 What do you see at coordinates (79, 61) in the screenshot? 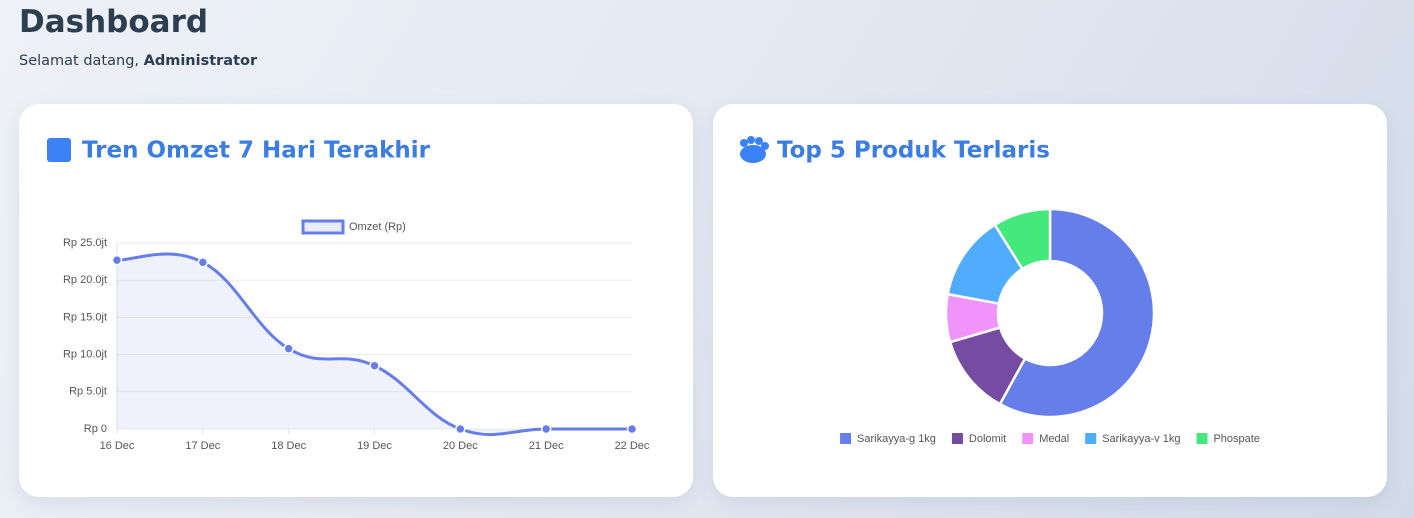
I see `greeting: Selamat datang,` at bounding box center [79, 61].